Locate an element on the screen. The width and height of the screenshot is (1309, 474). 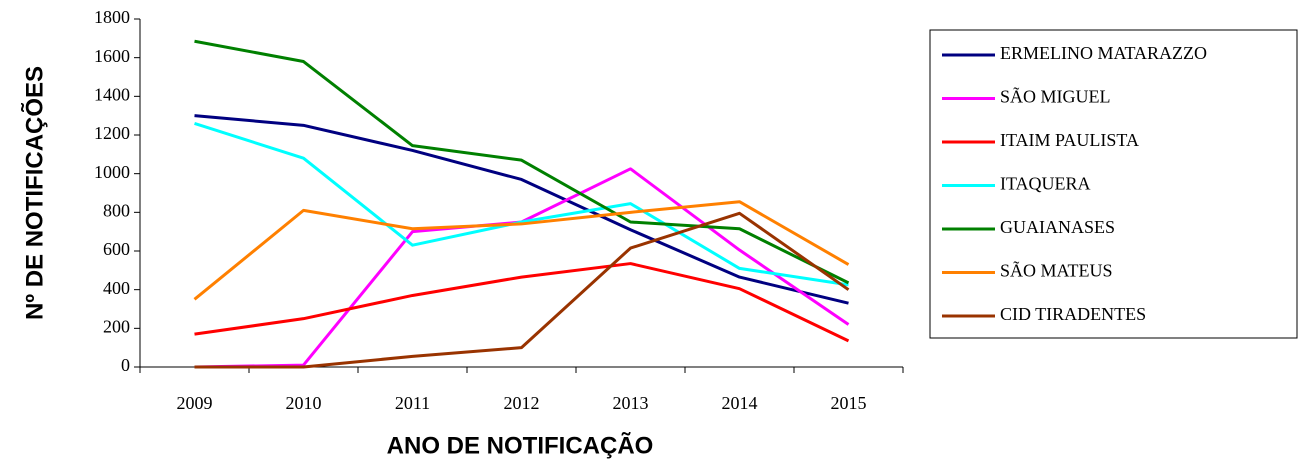
y-tick-label: 1800 is located at coordinates (112, 17).